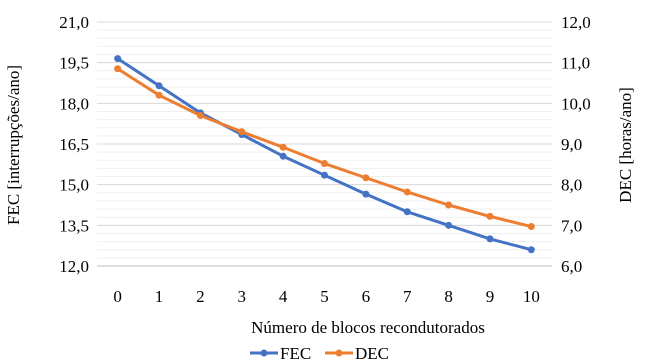 This screenshot has width=650, height=363. I want to click on y-tick-label: 15,0, so click(74, 185).